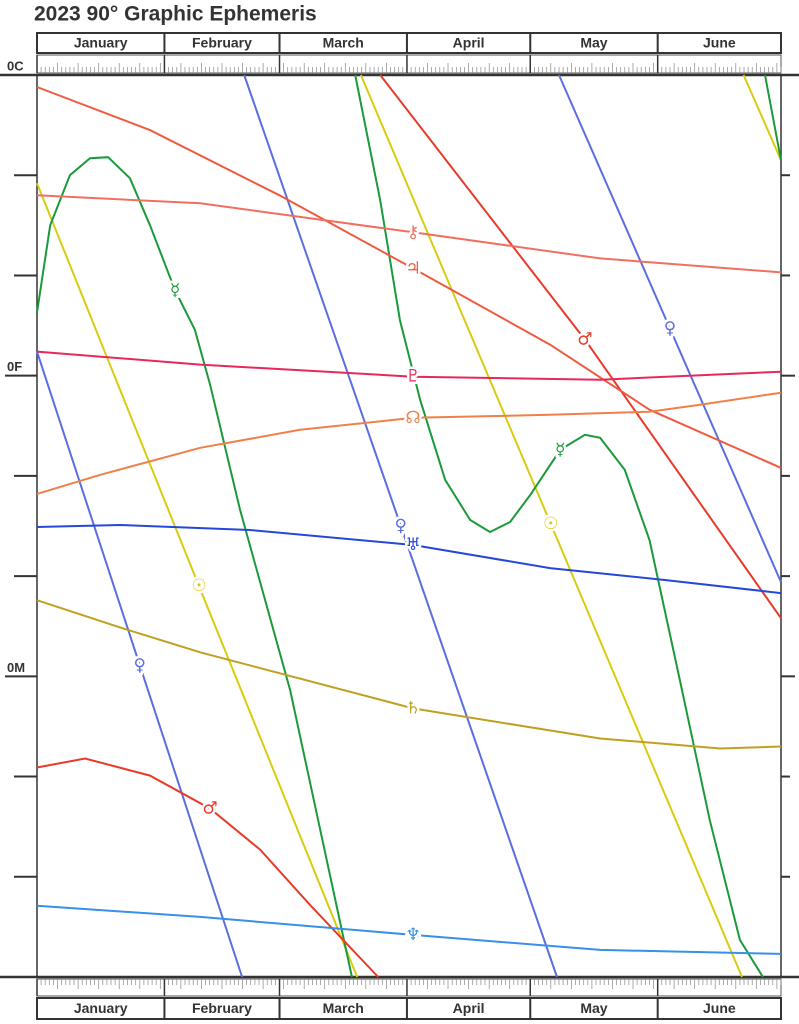 The width and height of the screenshot is (799, 1024). What do you see at coordinates (175, 14) in the screenshot?
I see `chart-title: 2023 90° Graphic Ephemeris` at bounding box center [175, 14].